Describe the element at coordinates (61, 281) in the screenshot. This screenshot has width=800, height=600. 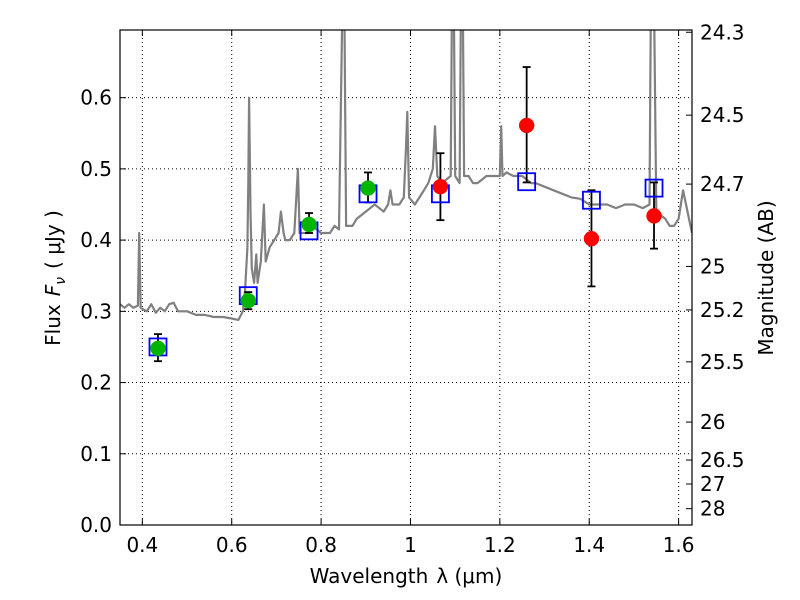
I see `y-axis-label-sub: ν` at that location.